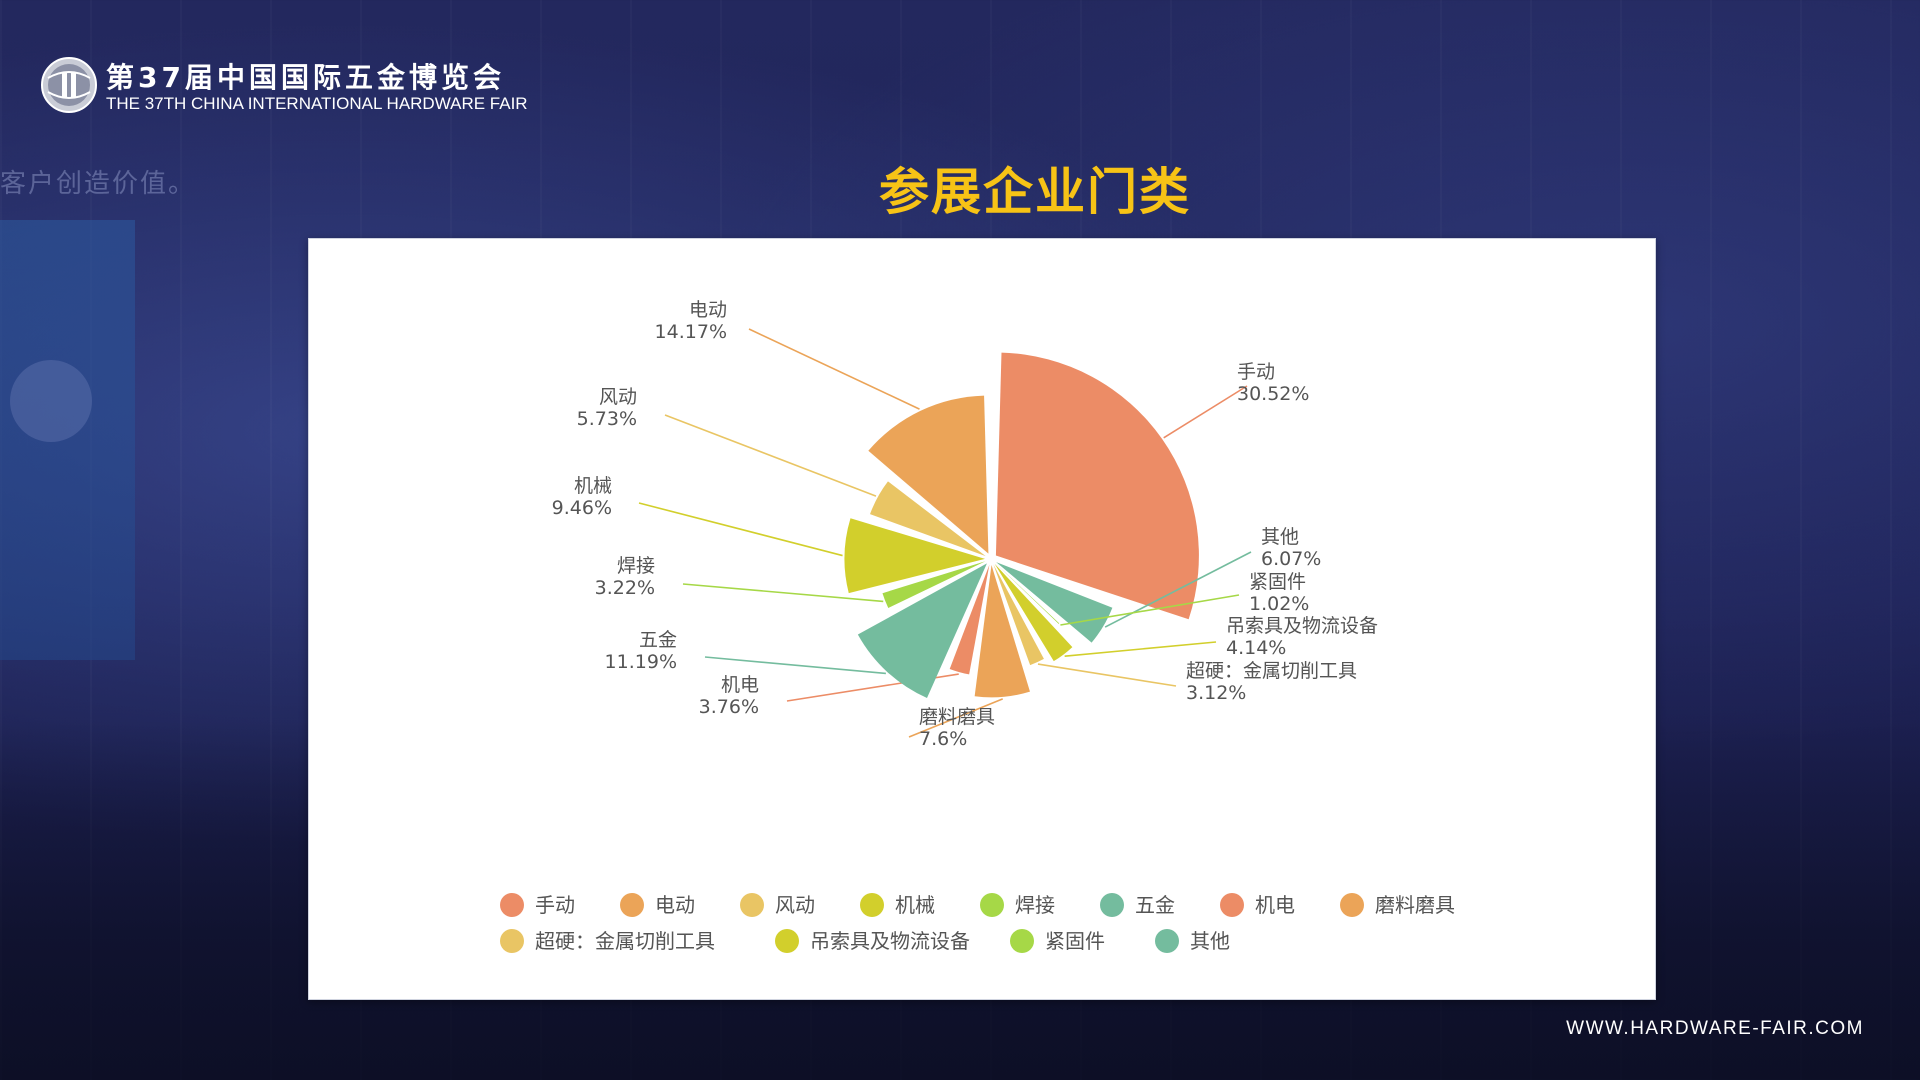 The height and width of the screenshot is (1080, 1920). Describe the element at coordinates (1415, 905) in the screenshot. I see `legend-label: 磨料磨具` at that location.